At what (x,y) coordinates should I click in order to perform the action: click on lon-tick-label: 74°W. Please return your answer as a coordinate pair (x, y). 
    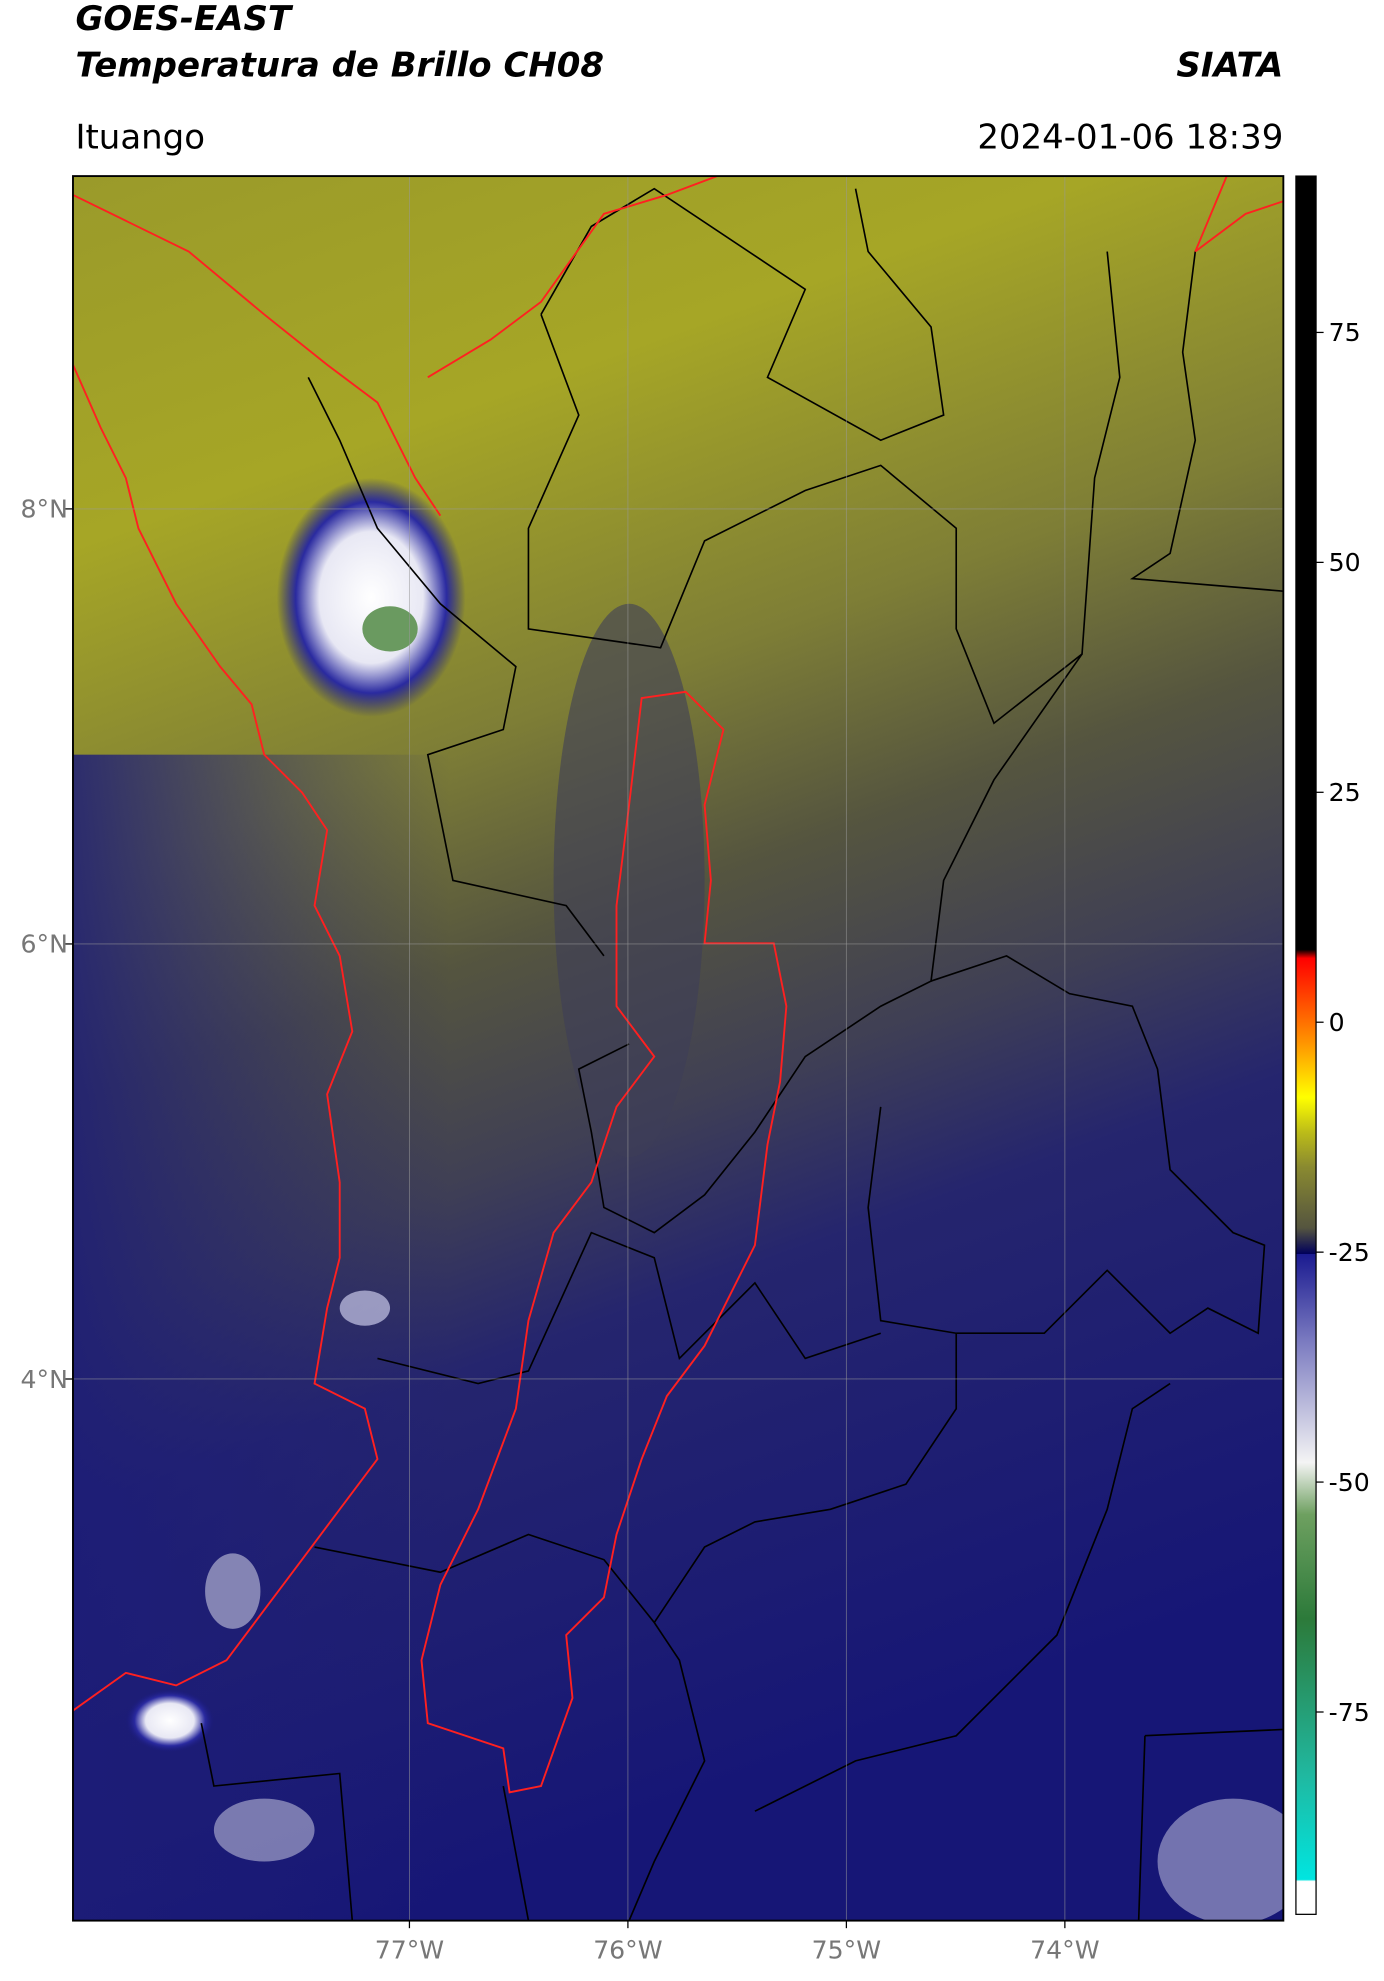
    Looking at the image, I should click on (1065, 1949).